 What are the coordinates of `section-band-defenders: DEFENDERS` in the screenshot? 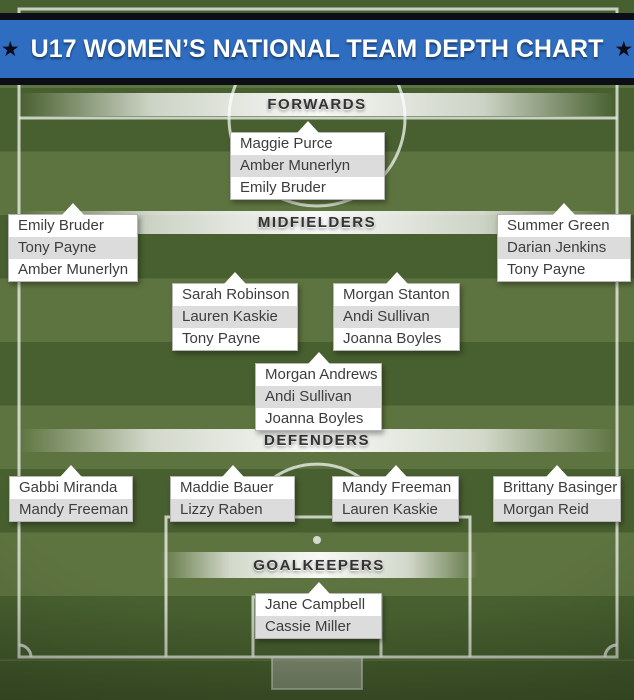 It's located at (317, 440).